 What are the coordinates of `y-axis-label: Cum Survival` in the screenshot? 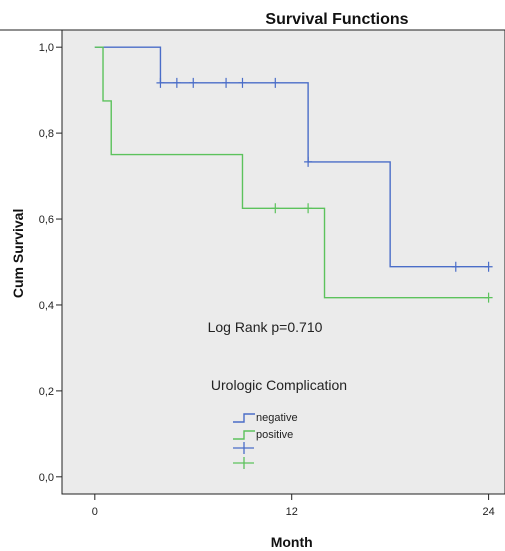 It's located at (18, 253).